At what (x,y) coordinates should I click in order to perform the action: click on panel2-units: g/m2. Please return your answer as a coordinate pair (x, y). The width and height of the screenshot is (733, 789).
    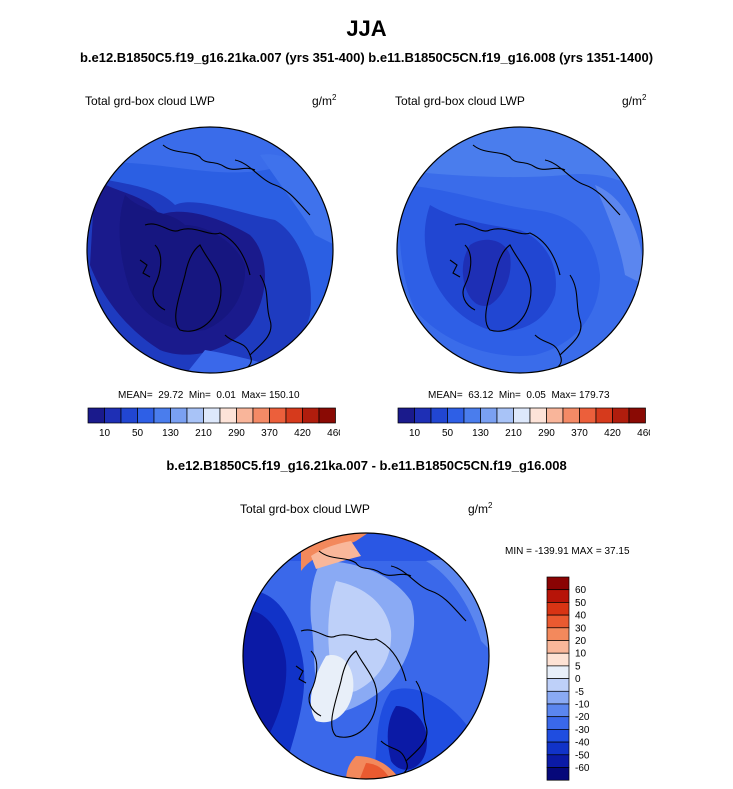
    Looking at the image, I should click on (634, 100).